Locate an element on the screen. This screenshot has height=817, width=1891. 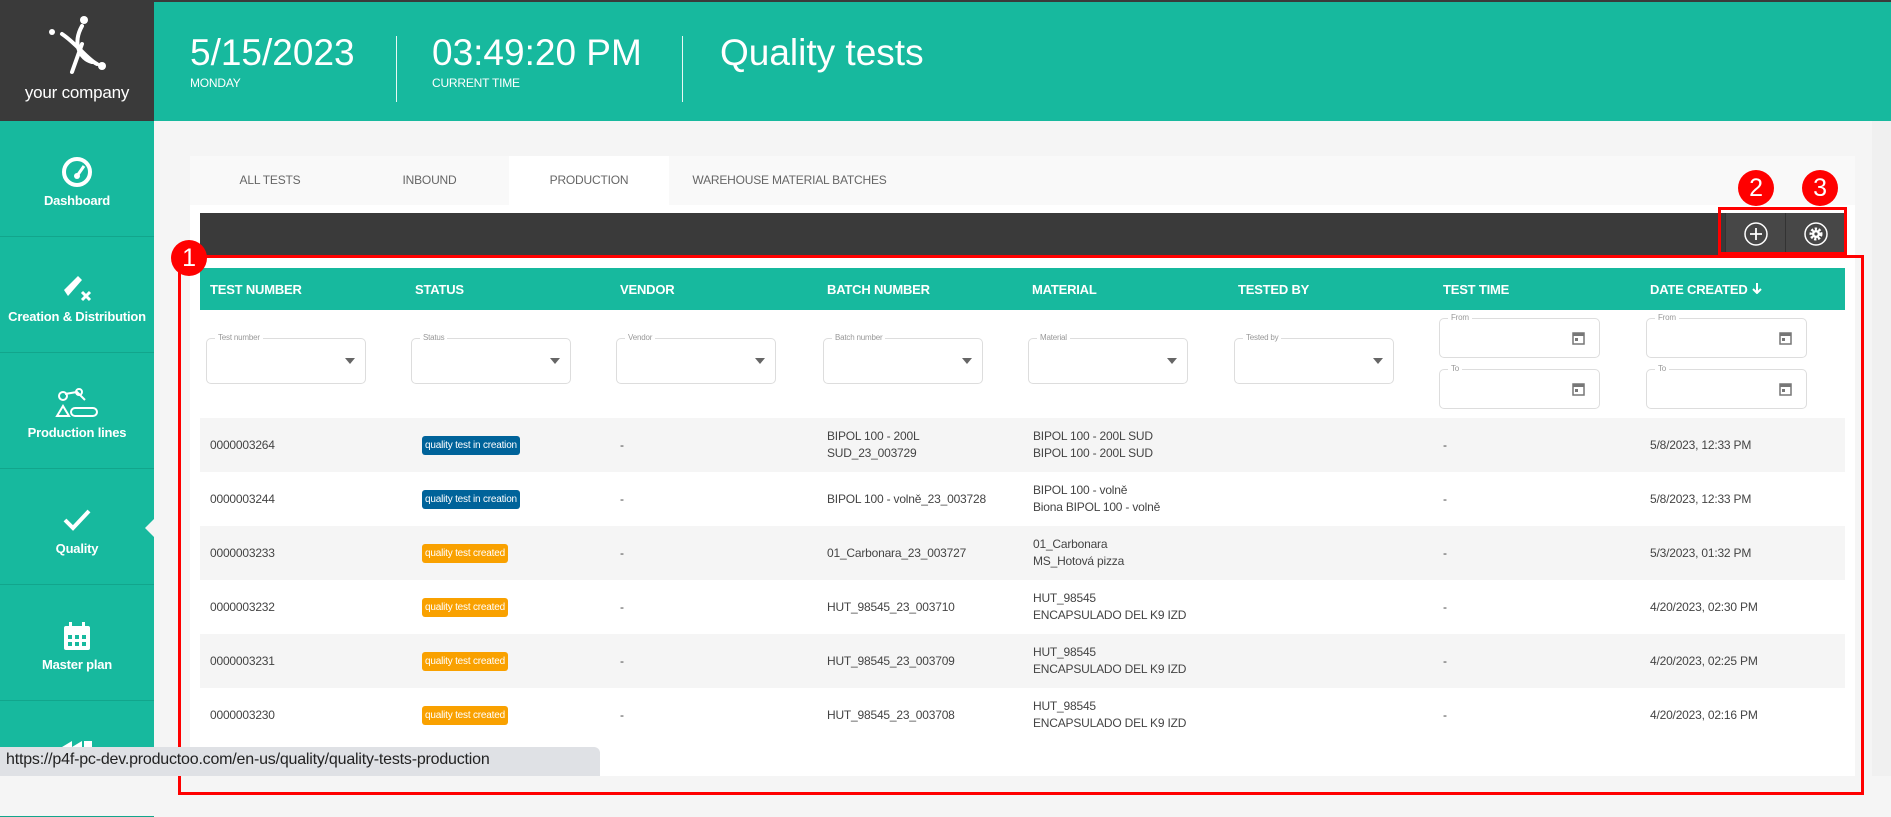
filter-label: Batch number is located at coordinates (859, 337).